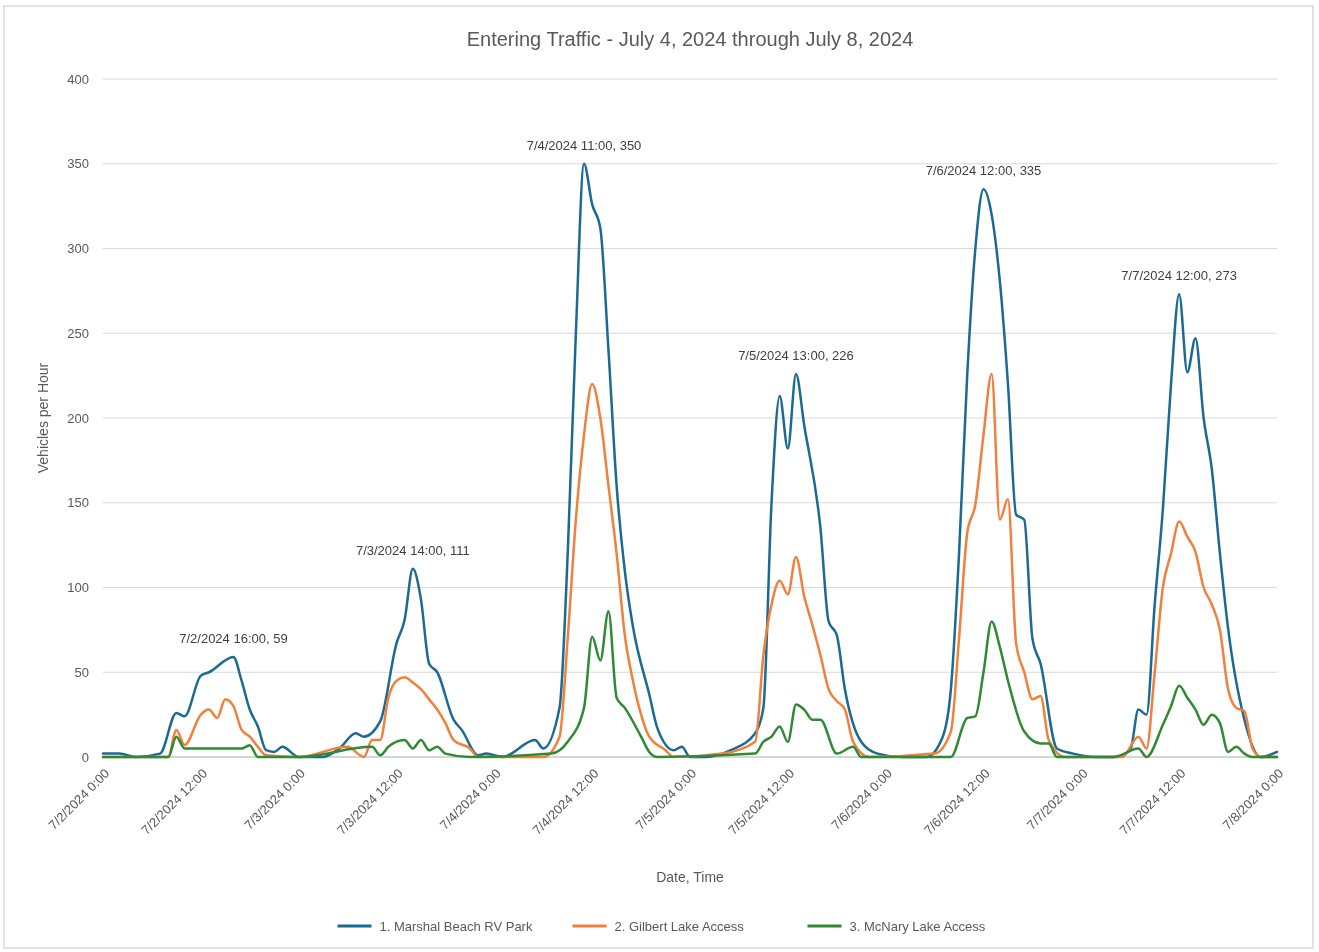  I want to click on annotation: 7/3/2024 14:00, 111, so click(412, 550).